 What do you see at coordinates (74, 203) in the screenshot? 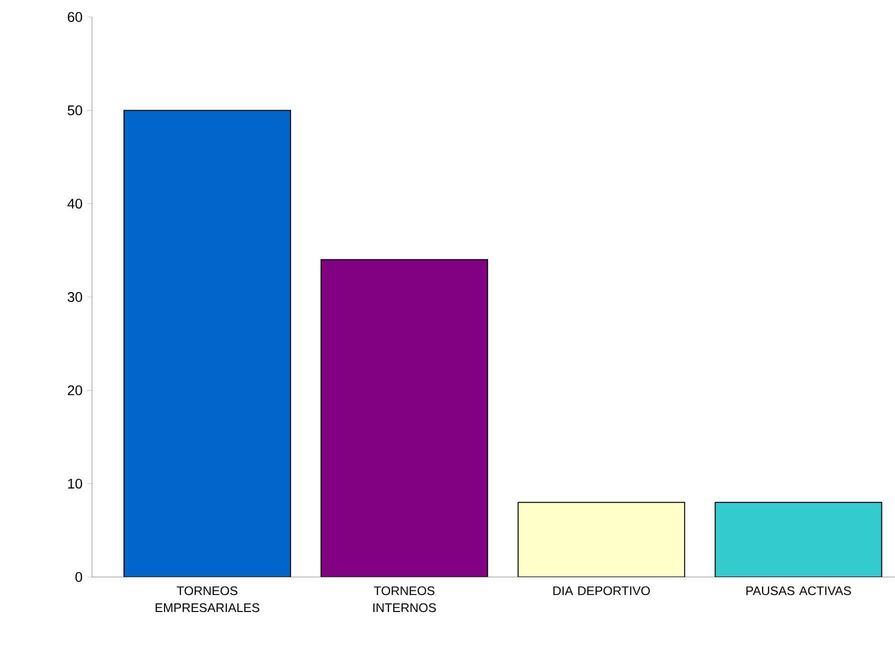
I see `y-tick-label: 40` at bounding box center [74, 203].